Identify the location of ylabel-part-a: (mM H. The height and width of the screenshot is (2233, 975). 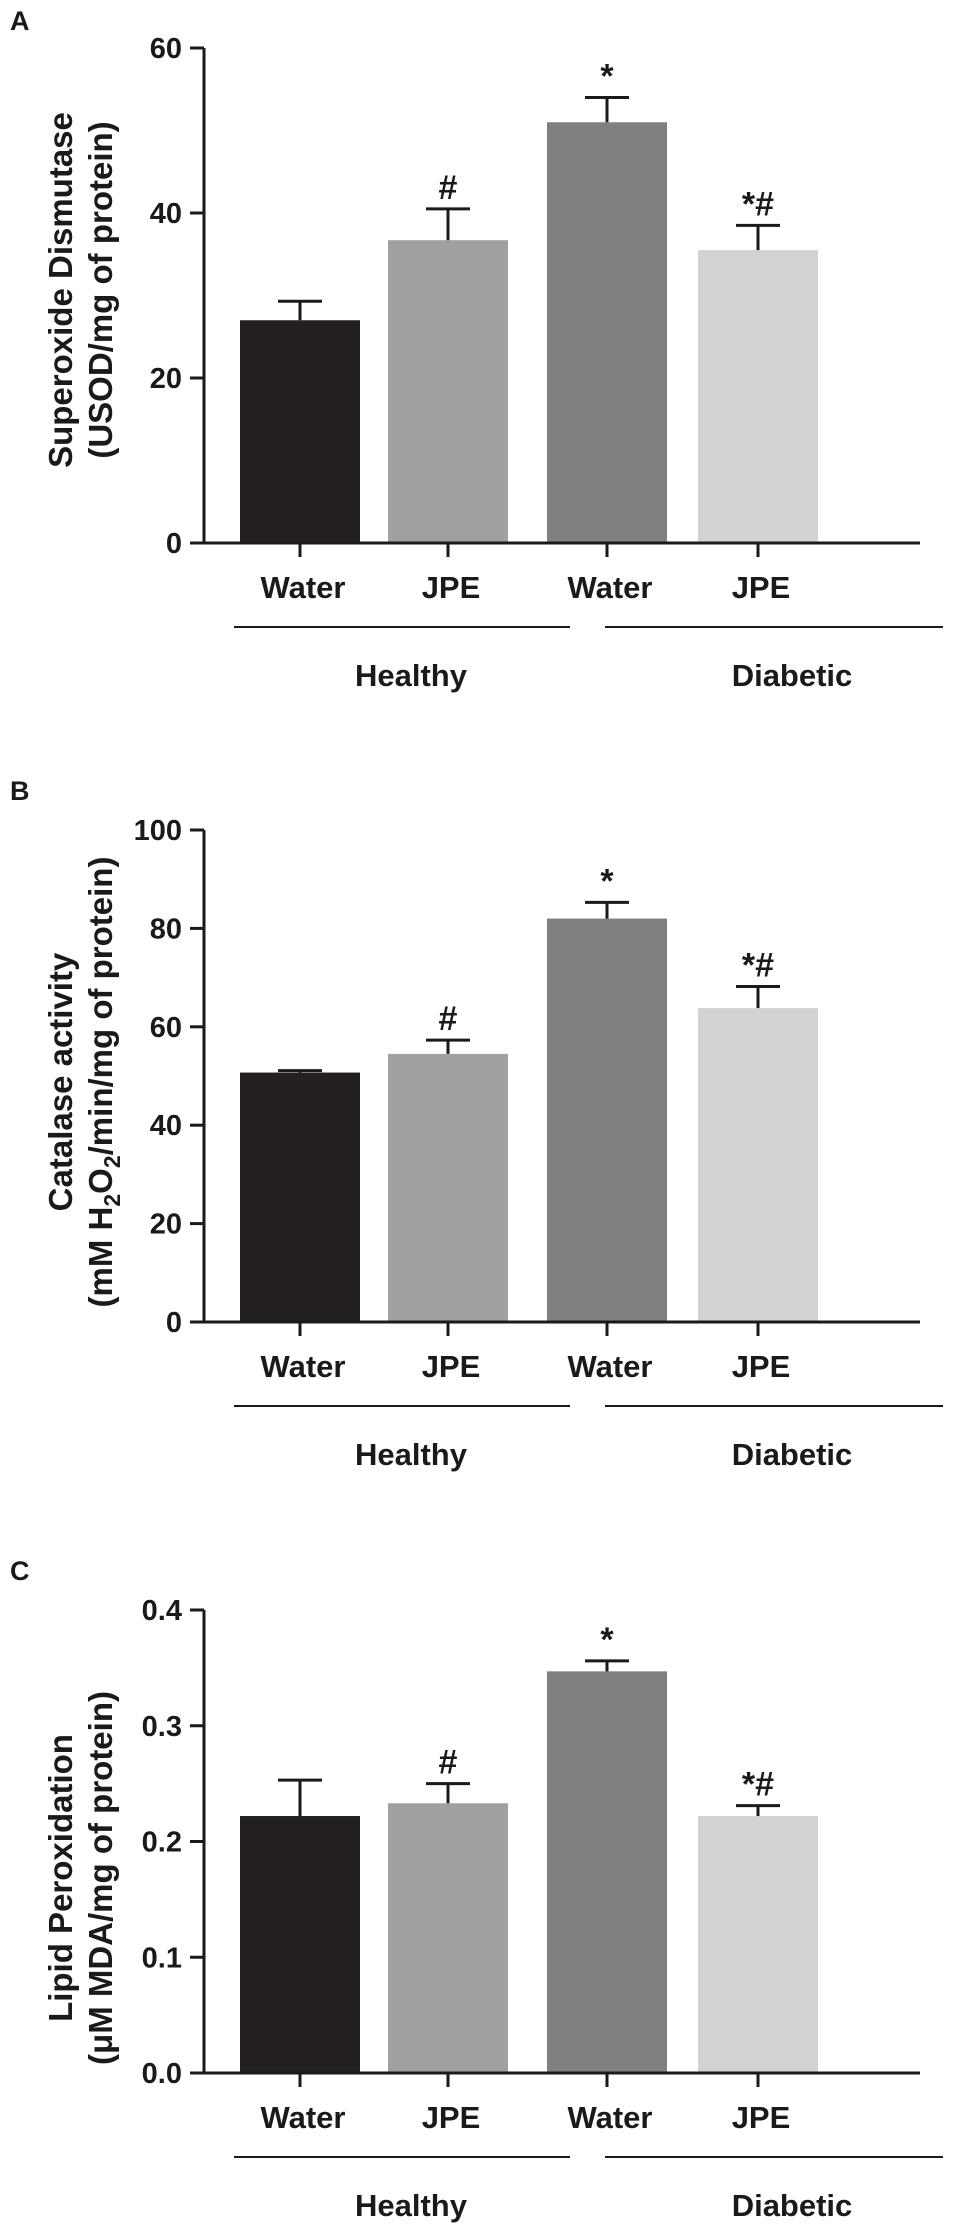
(100, 1257).